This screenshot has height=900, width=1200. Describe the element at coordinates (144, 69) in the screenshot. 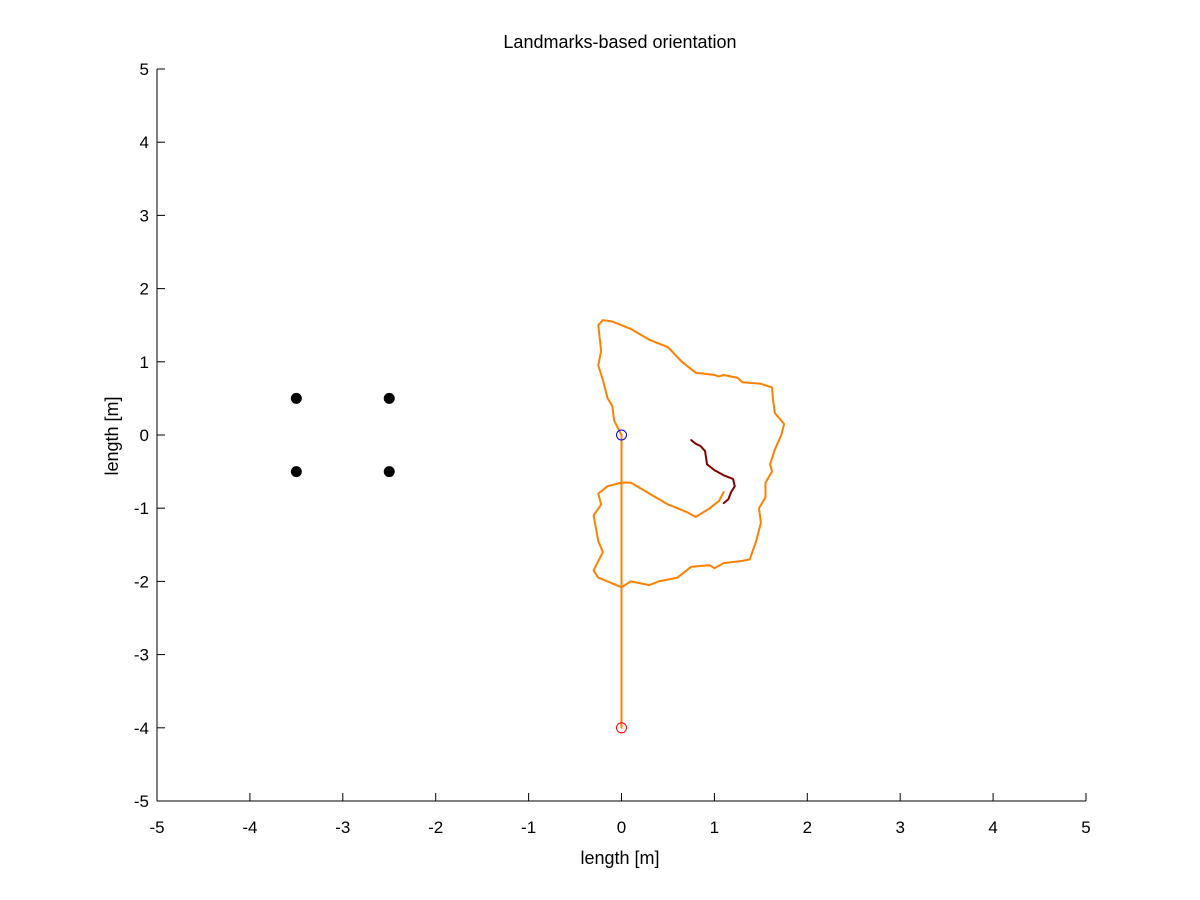

I see `y-tick-label: 5` at that location.